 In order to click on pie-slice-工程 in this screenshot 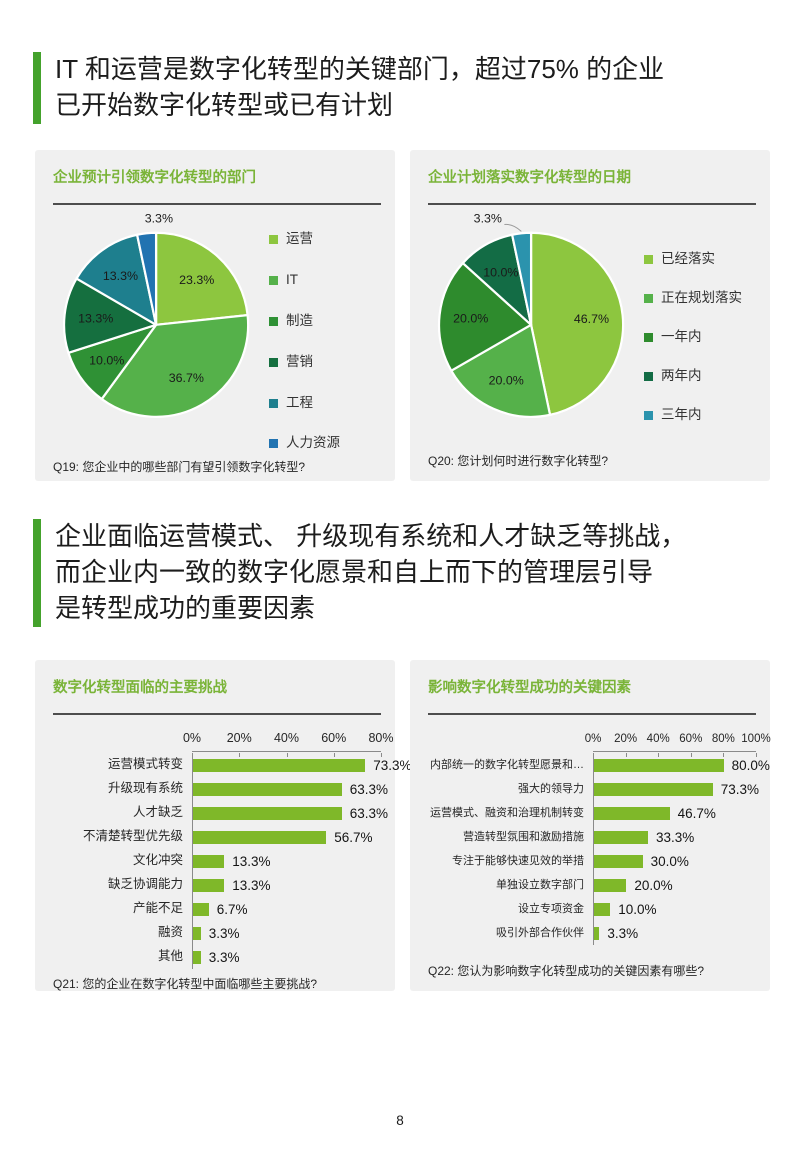, I will do `click(116, 279)`.